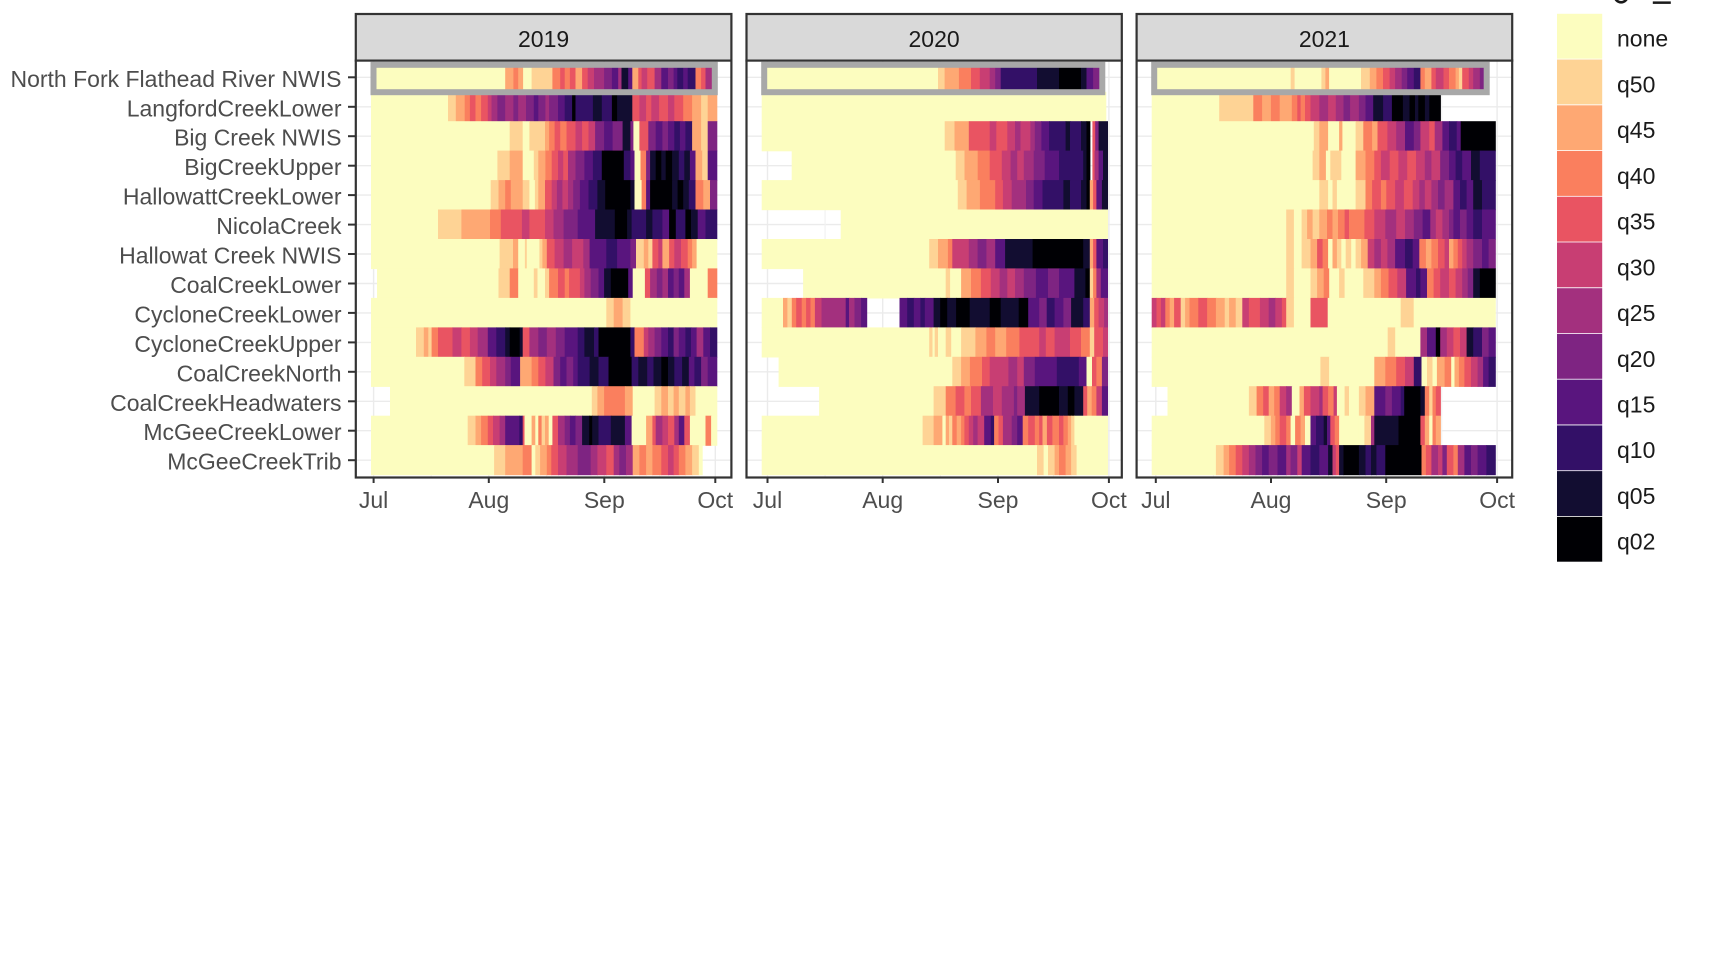 Image resolution: width=1728 pixels, height=960 pixels. I want to click on svg-text: CoalCreekHeadwaters, so click(225, 403).